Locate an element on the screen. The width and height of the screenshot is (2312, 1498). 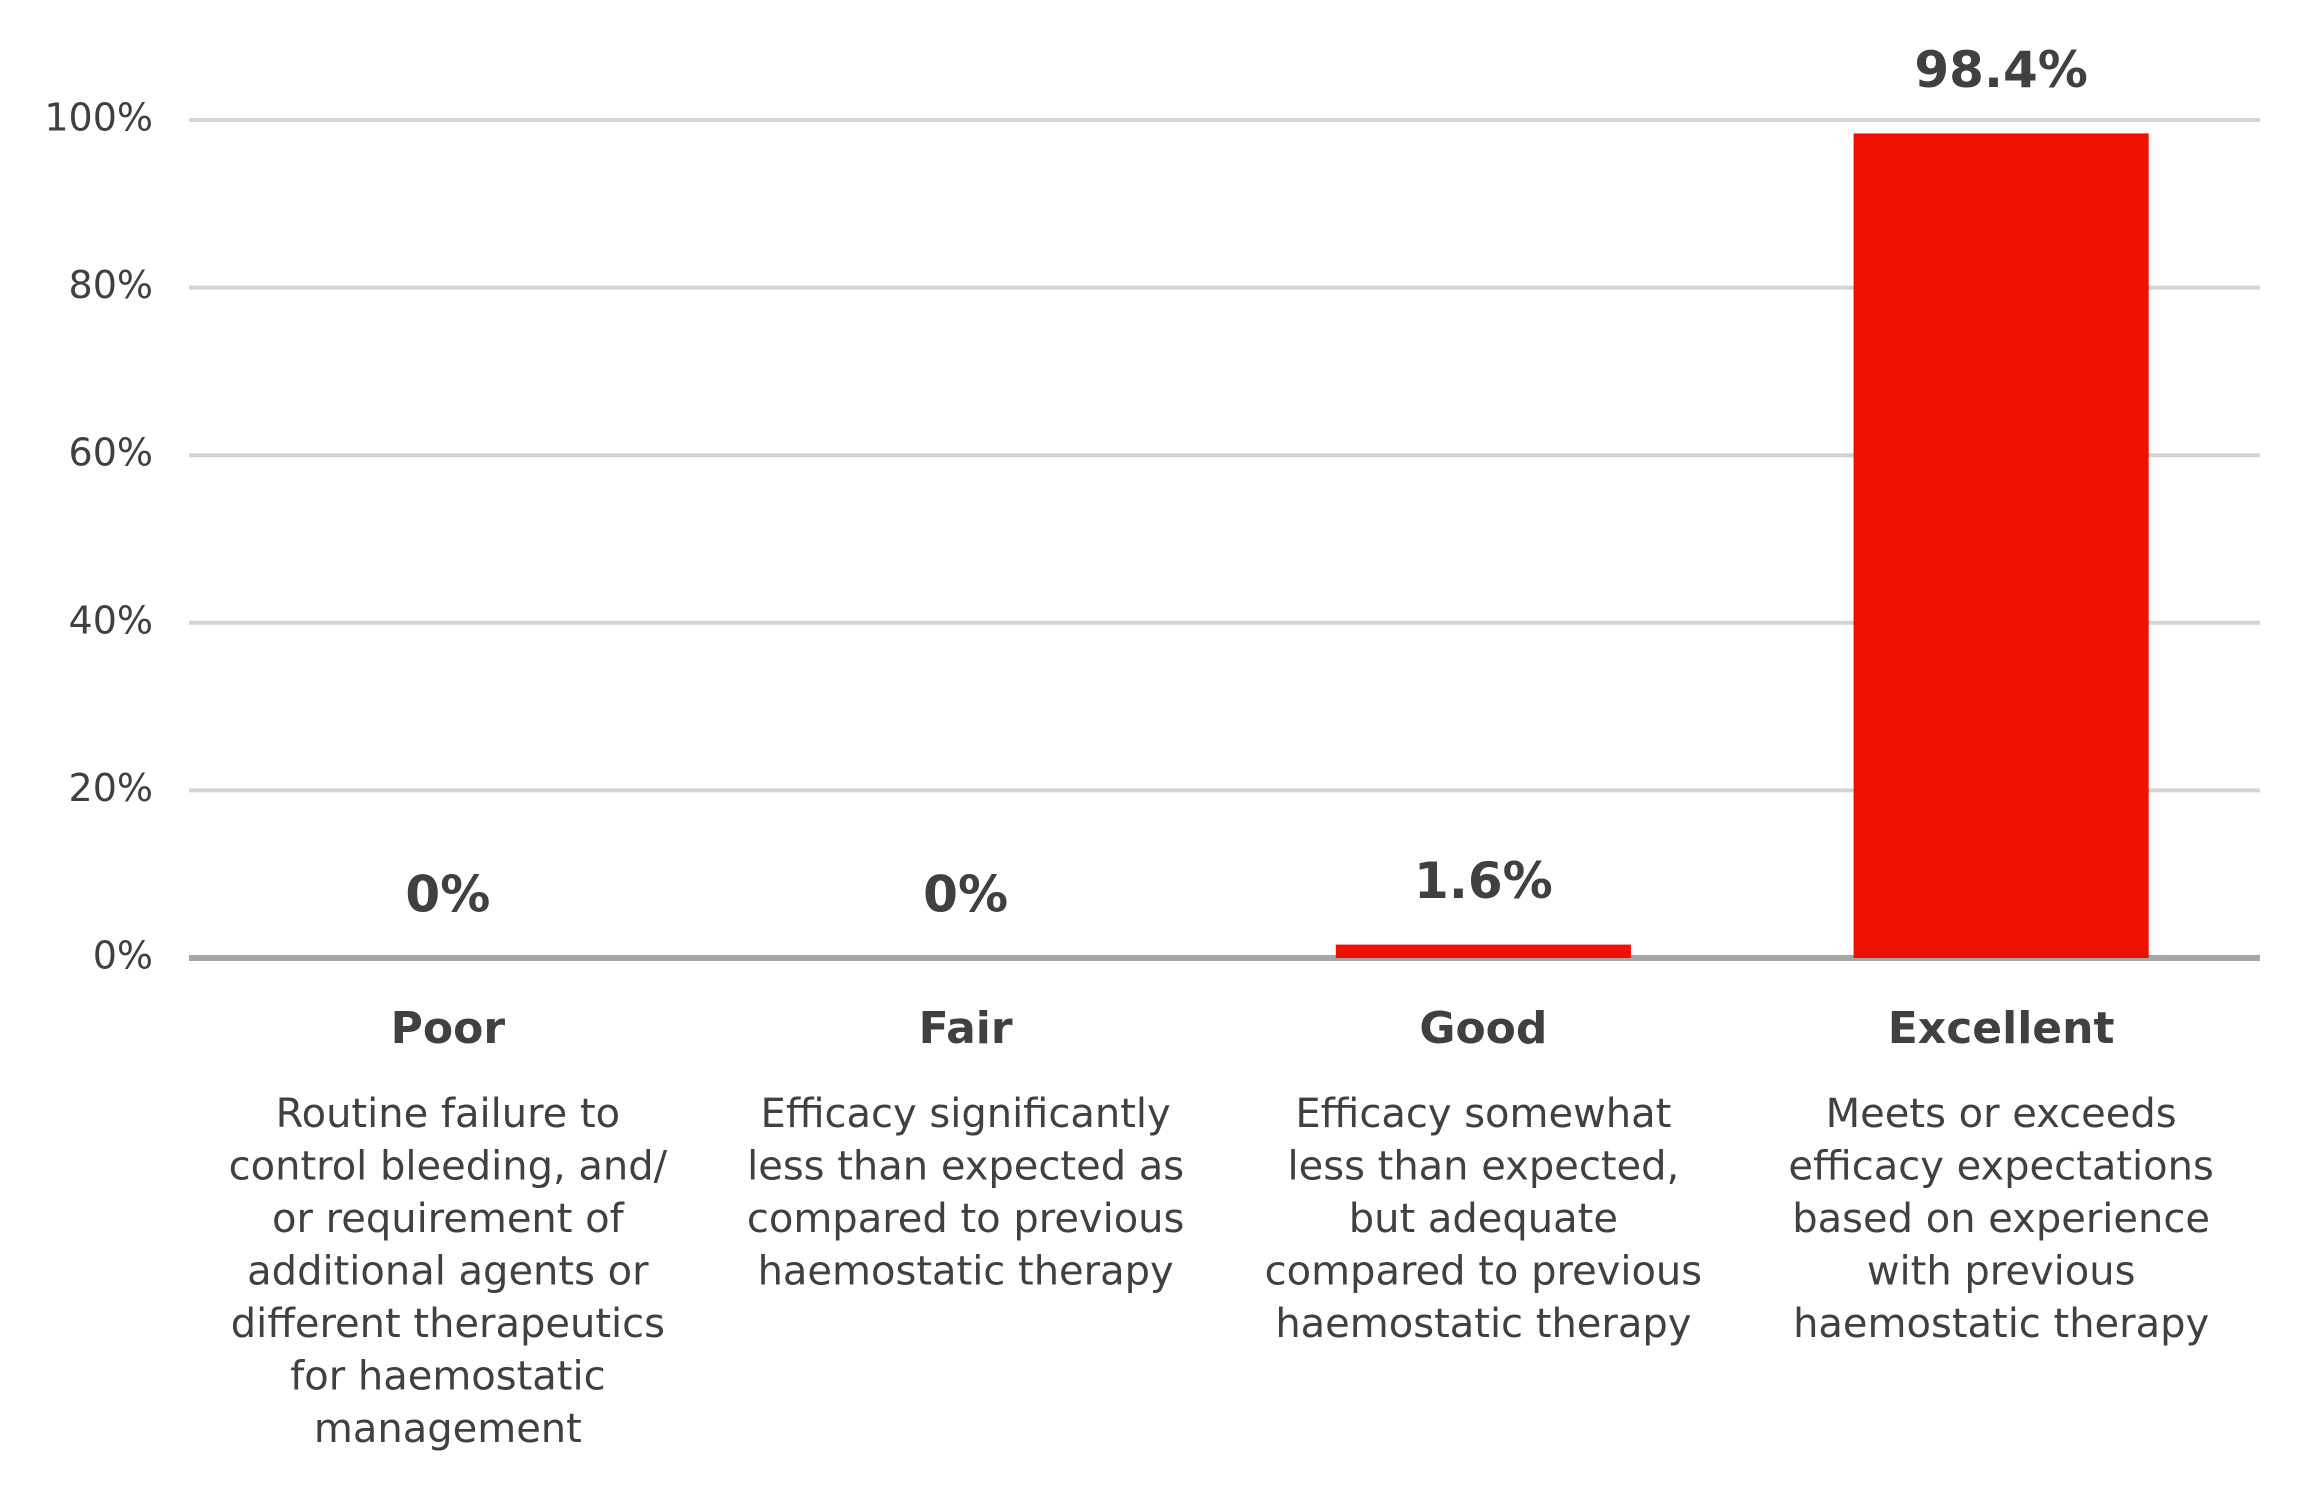
category-description: management is located at coordinates (448, 1429).